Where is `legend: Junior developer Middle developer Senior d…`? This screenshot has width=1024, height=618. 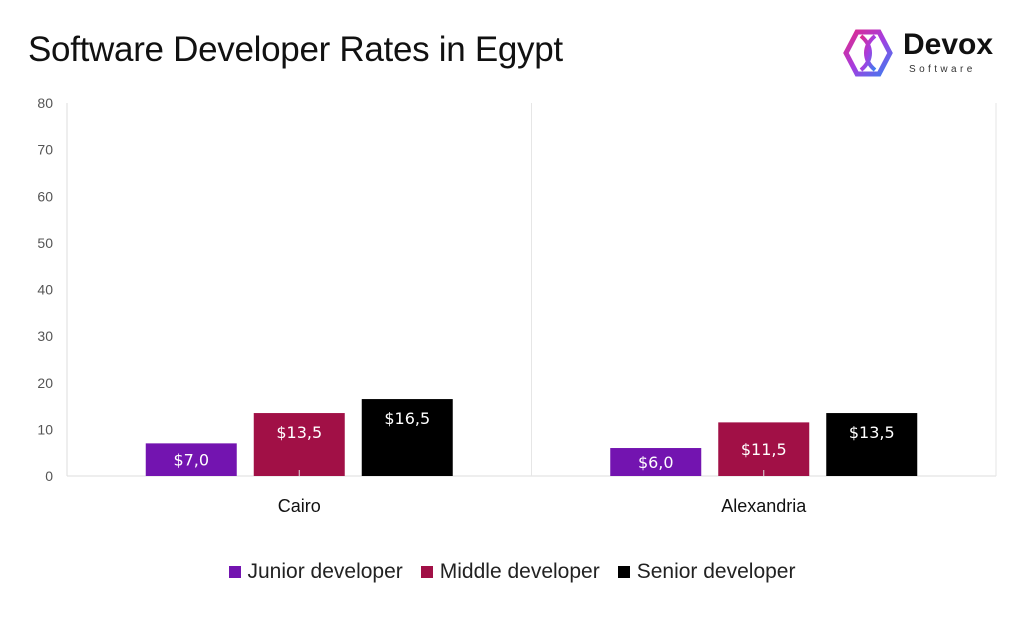 legend: Junior developer Middle developer Senior d… is located at coordinates (512, 572).